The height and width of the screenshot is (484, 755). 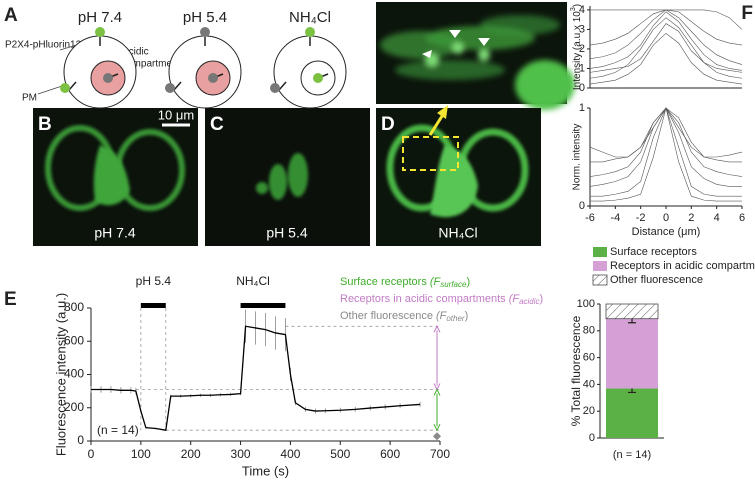 I want to click on legend-entry: Other fluorescence (Fother), so click(x=404, y=316).